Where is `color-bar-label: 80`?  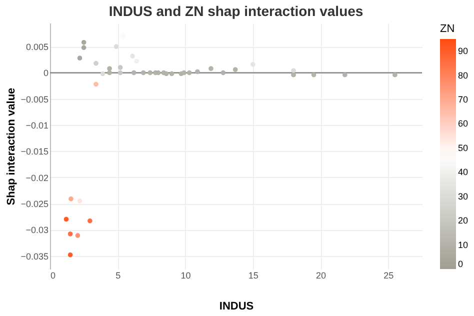 color-bar-label: 80 is located at coordinates (463, 75).